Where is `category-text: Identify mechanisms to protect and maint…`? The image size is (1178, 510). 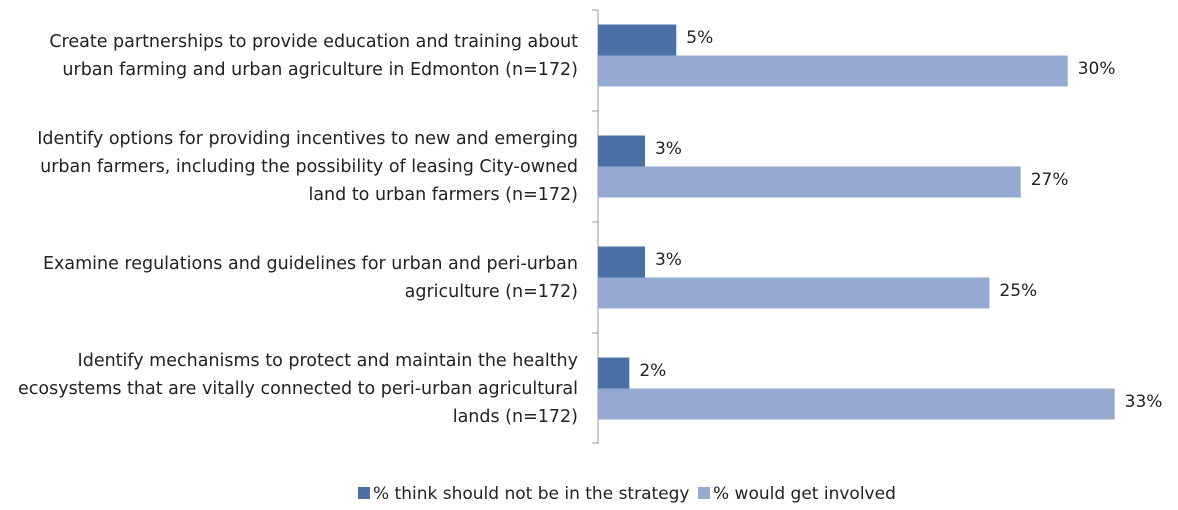 category-text: Identify mechanisms to protect and maint… is located at coordinates (298, 388).